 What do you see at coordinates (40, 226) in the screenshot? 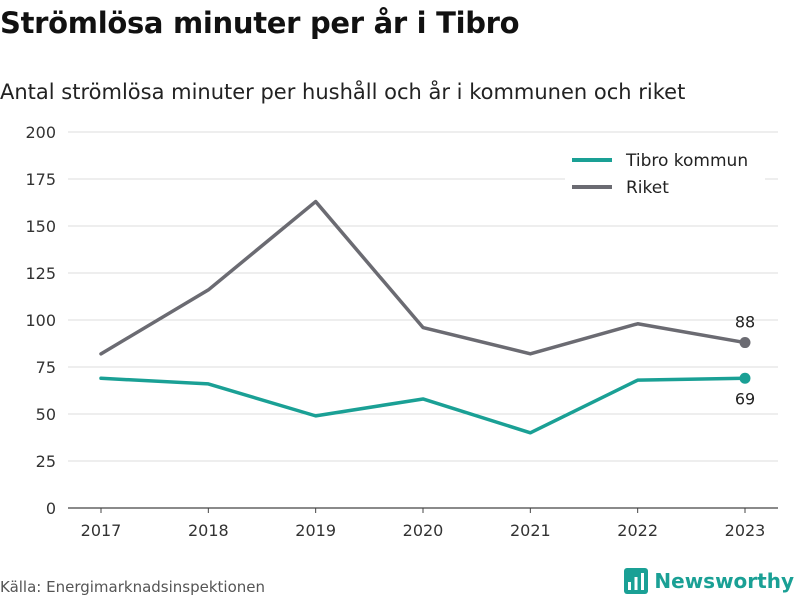
I see `y-tick-label: 150` at bounding box center [40, 226].